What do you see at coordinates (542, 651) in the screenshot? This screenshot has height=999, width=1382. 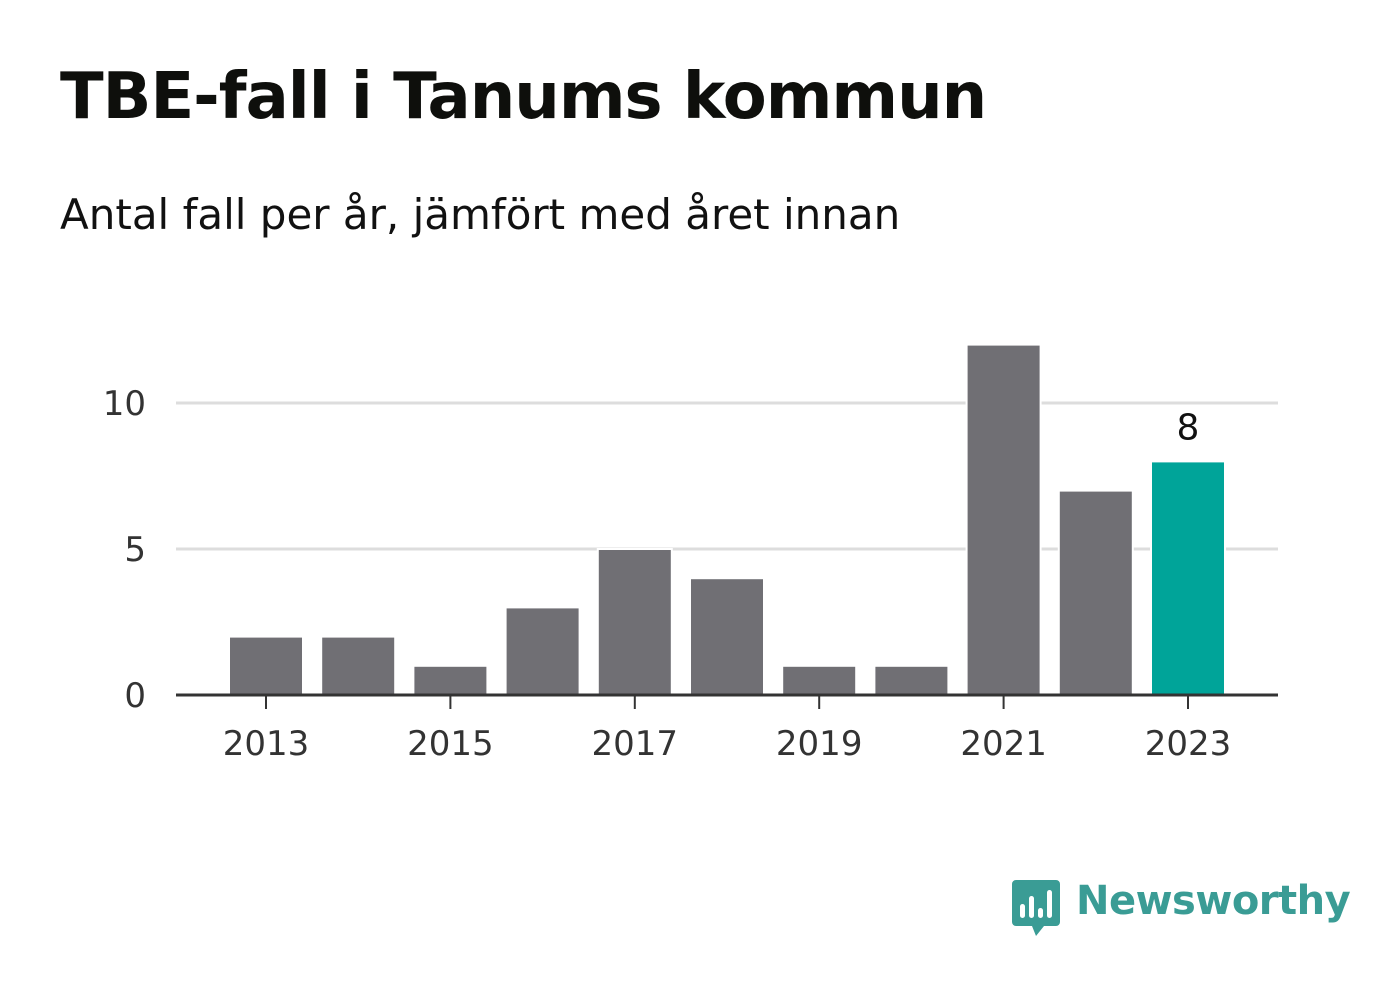 I see `bar-2016` at bounding box center [542, 651].